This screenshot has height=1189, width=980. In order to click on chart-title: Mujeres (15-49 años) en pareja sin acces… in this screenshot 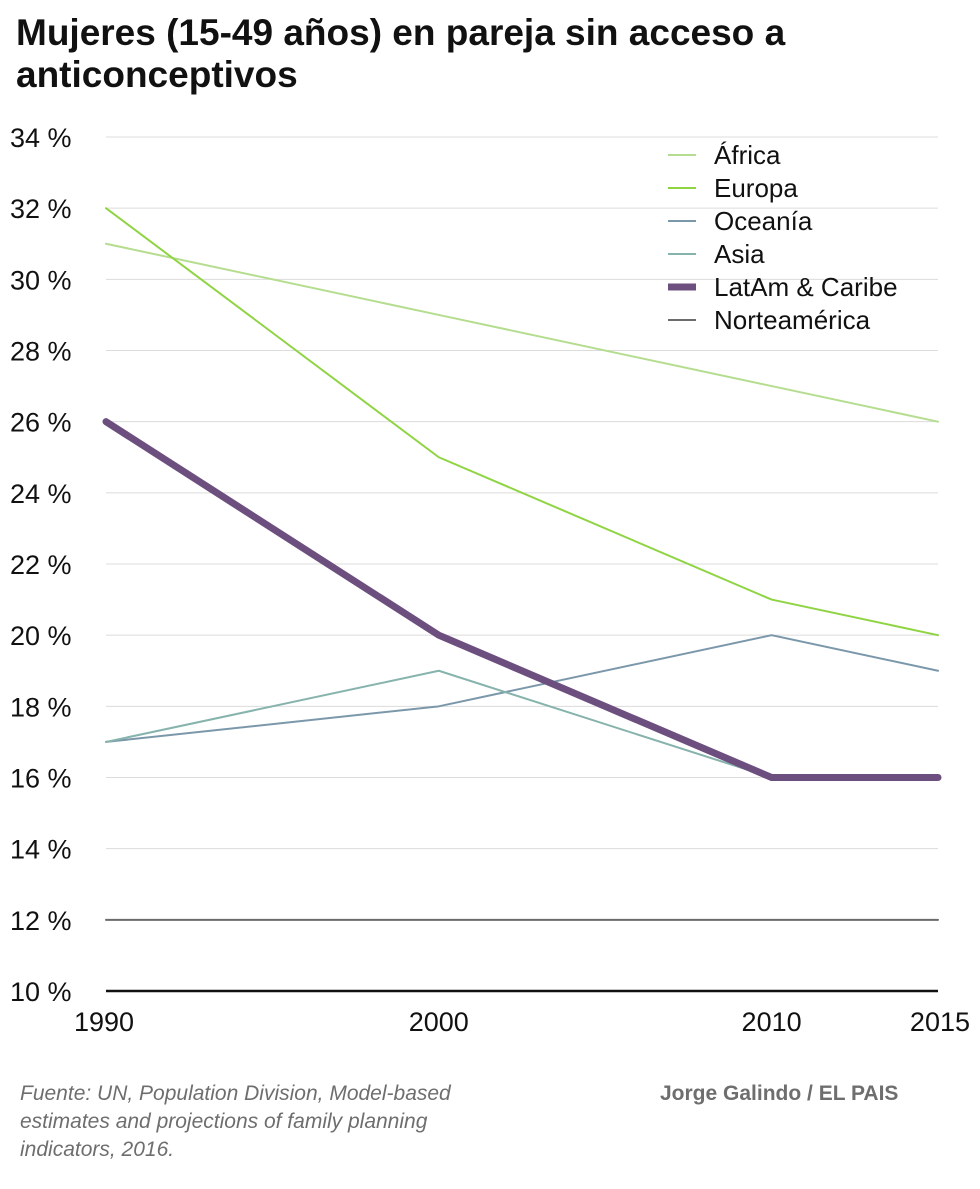, I will do `click(401, 53)`.